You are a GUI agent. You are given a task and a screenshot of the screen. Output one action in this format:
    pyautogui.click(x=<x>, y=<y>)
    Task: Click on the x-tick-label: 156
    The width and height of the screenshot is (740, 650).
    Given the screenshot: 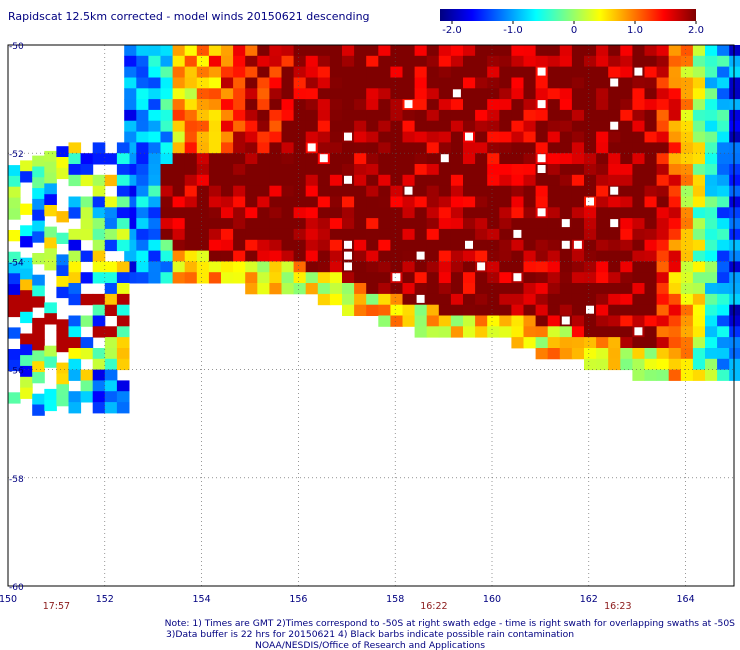 What is the action you would take?
    pyautogui.click(x=298, y=599)
    